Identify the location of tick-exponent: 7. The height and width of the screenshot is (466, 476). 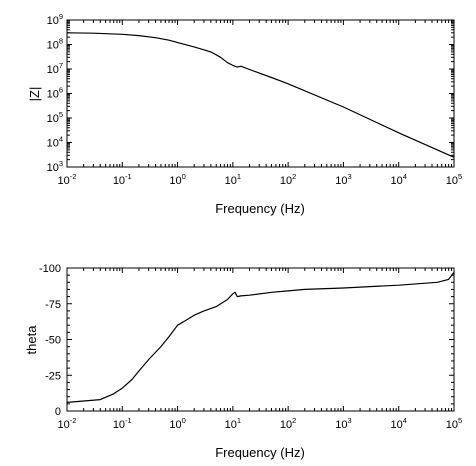
(61, 65).